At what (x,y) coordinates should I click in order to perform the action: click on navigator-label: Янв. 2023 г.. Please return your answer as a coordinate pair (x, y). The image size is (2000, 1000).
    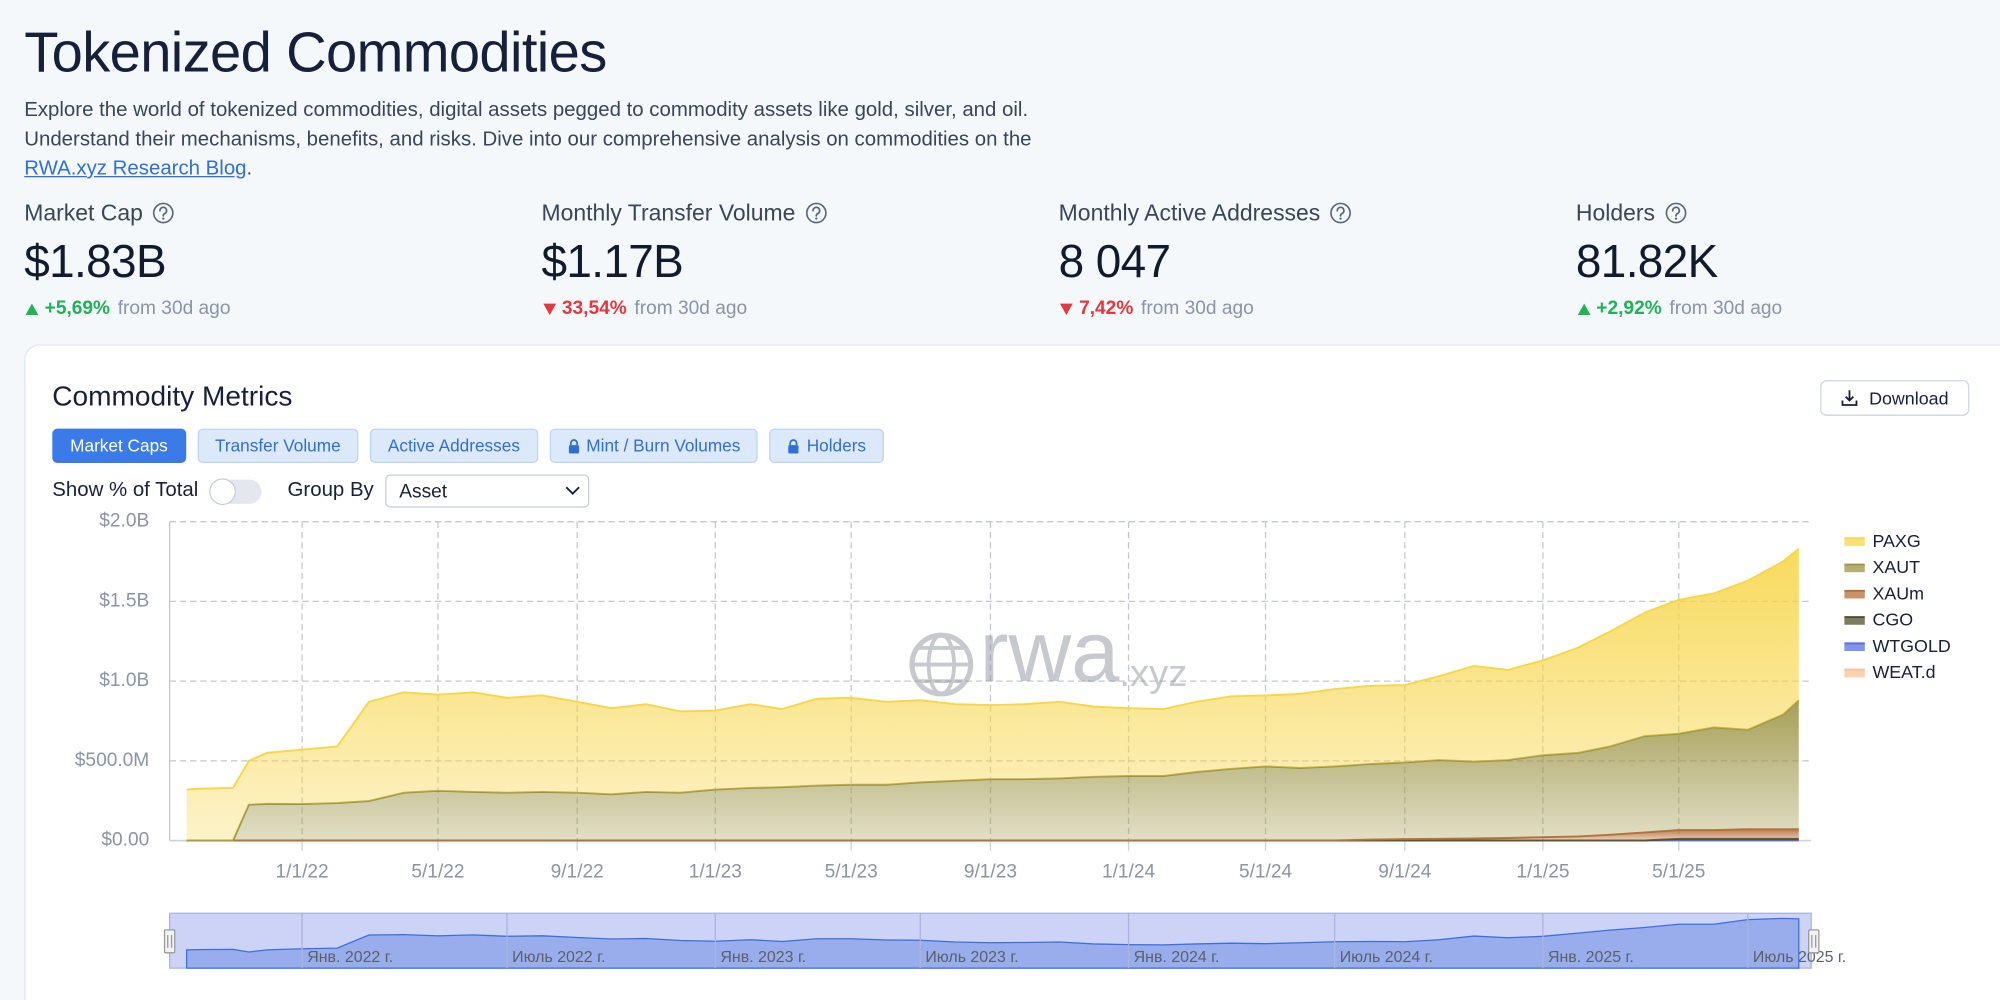
    Looking at the image, I should click on (763, 957).